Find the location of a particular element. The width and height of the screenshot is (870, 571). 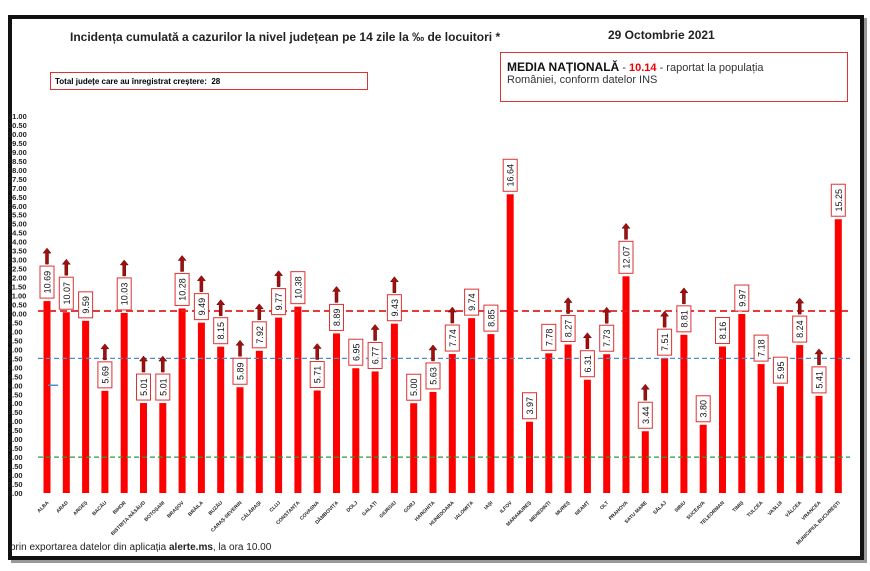

data-label: 6.77 is located at coordinates (376, 356).